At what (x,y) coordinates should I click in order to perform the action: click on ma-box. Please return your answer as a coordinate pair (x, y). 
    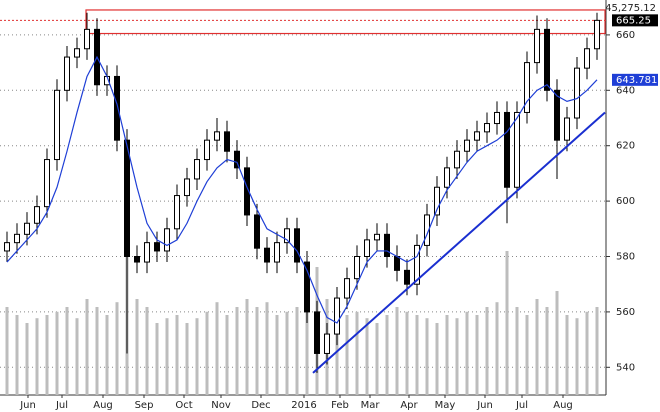
    Looking at the image, I should click on (635, 79).